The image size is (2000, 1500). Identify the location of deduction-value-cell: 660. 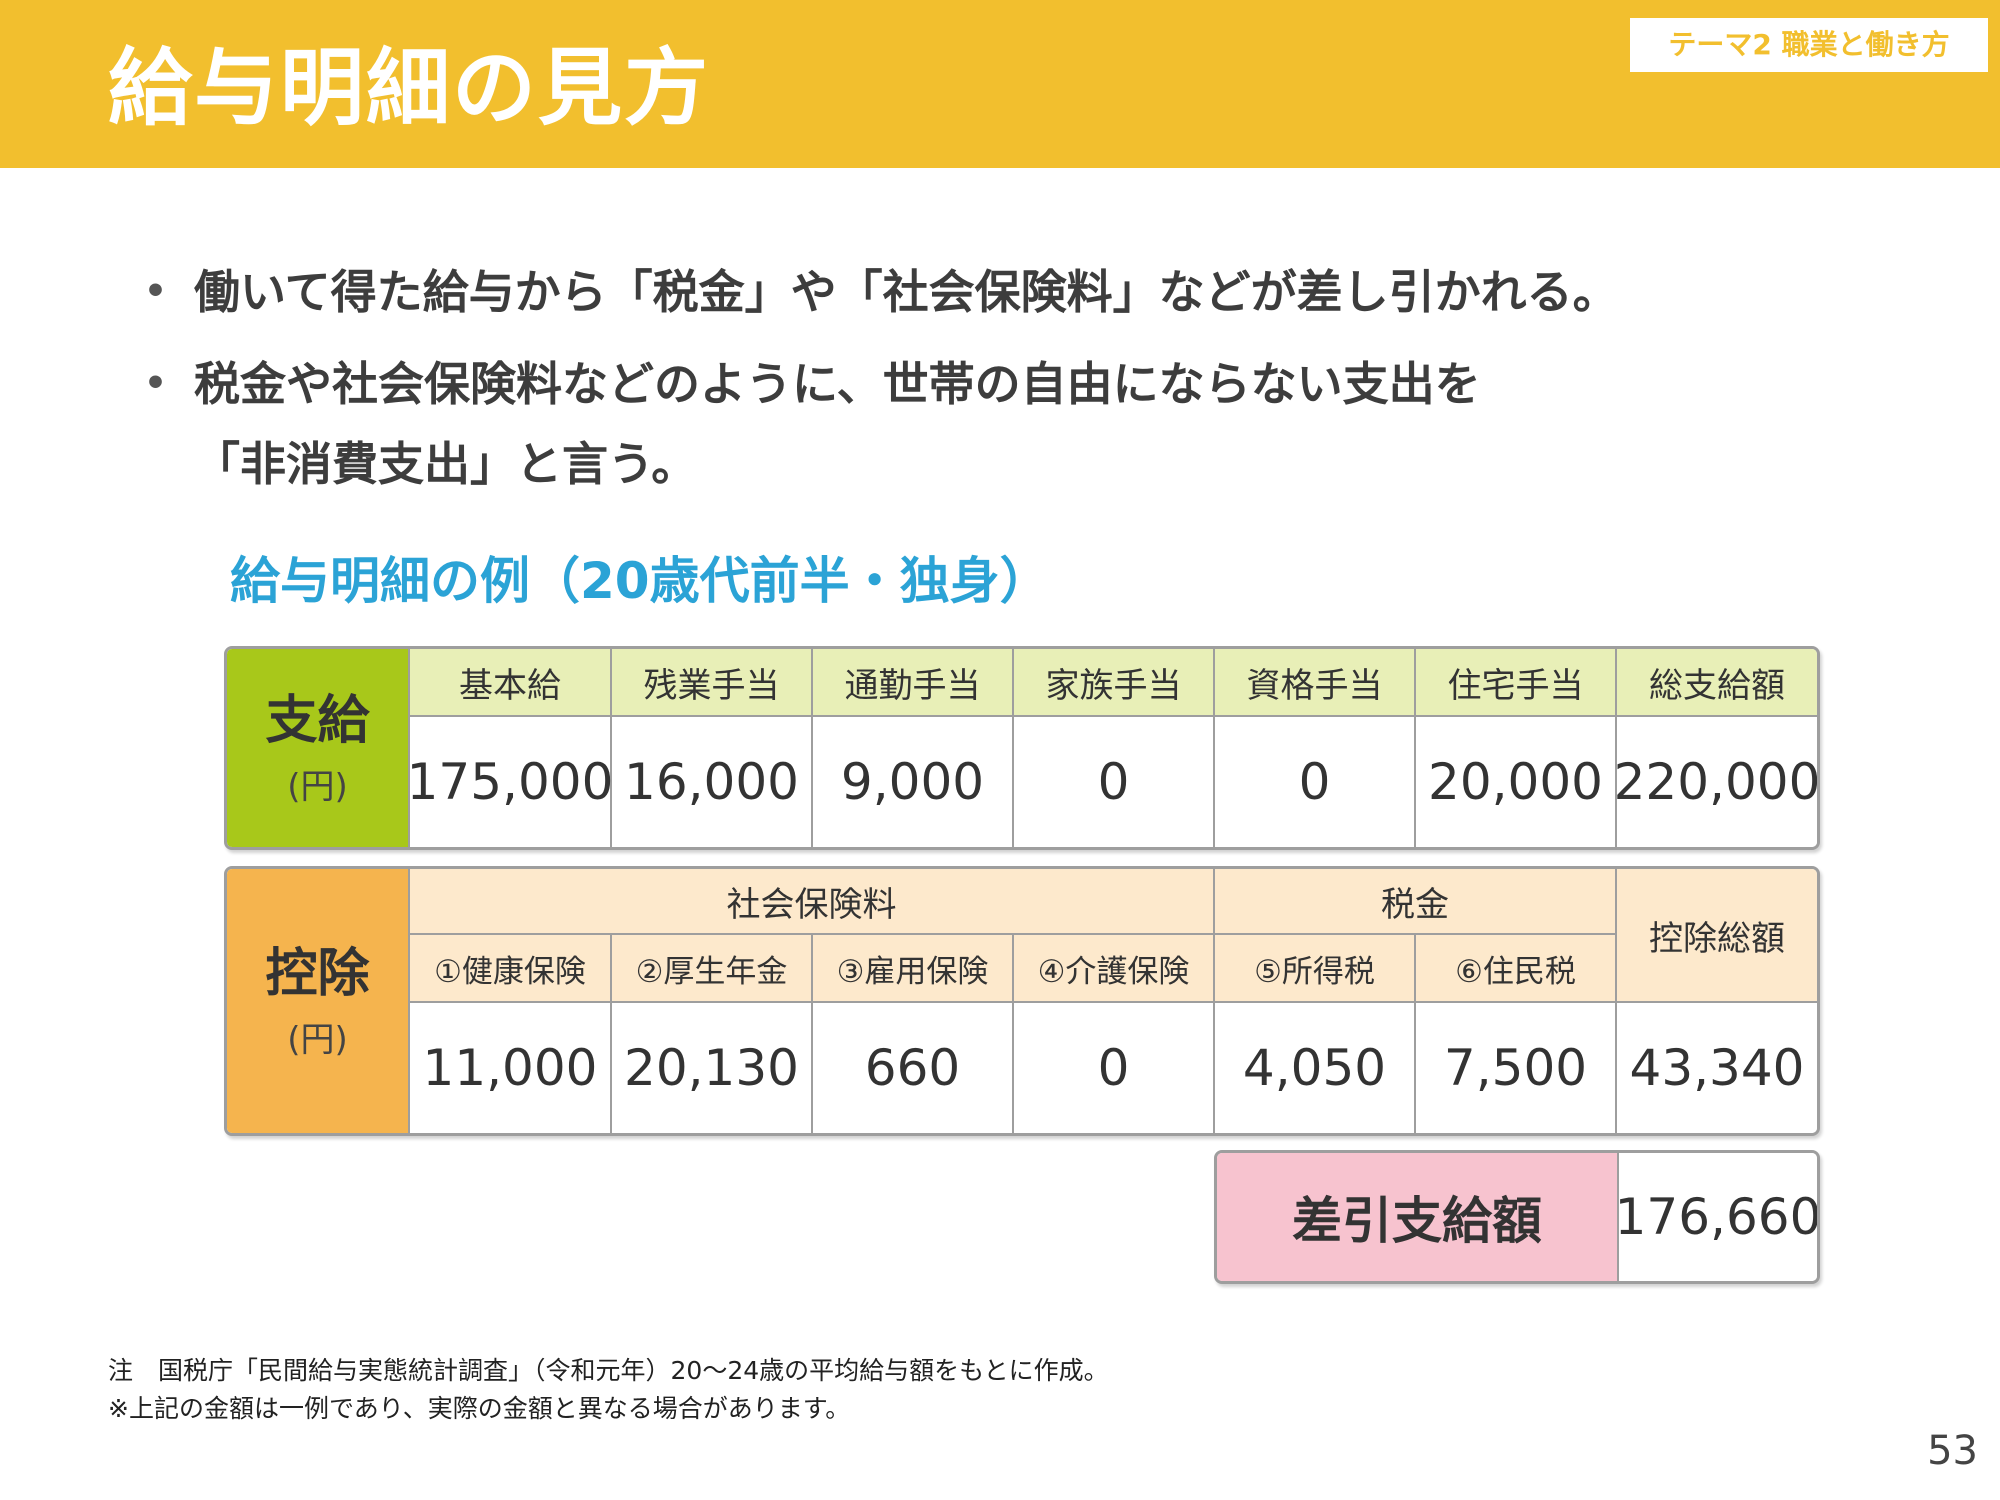
(913, 1068).